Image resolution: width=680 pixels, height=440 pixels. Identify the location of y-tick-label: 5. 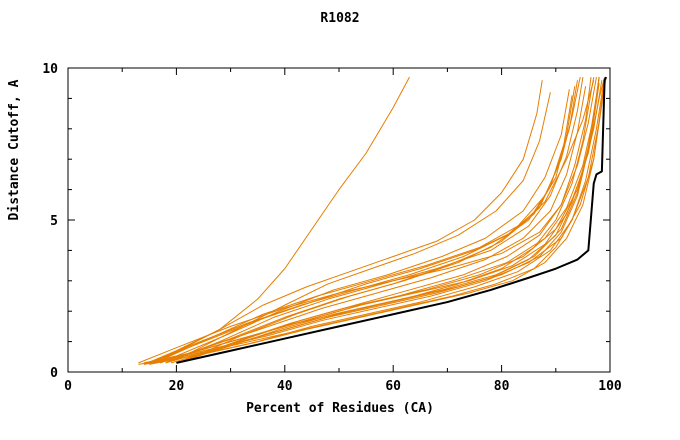
(54, 221).